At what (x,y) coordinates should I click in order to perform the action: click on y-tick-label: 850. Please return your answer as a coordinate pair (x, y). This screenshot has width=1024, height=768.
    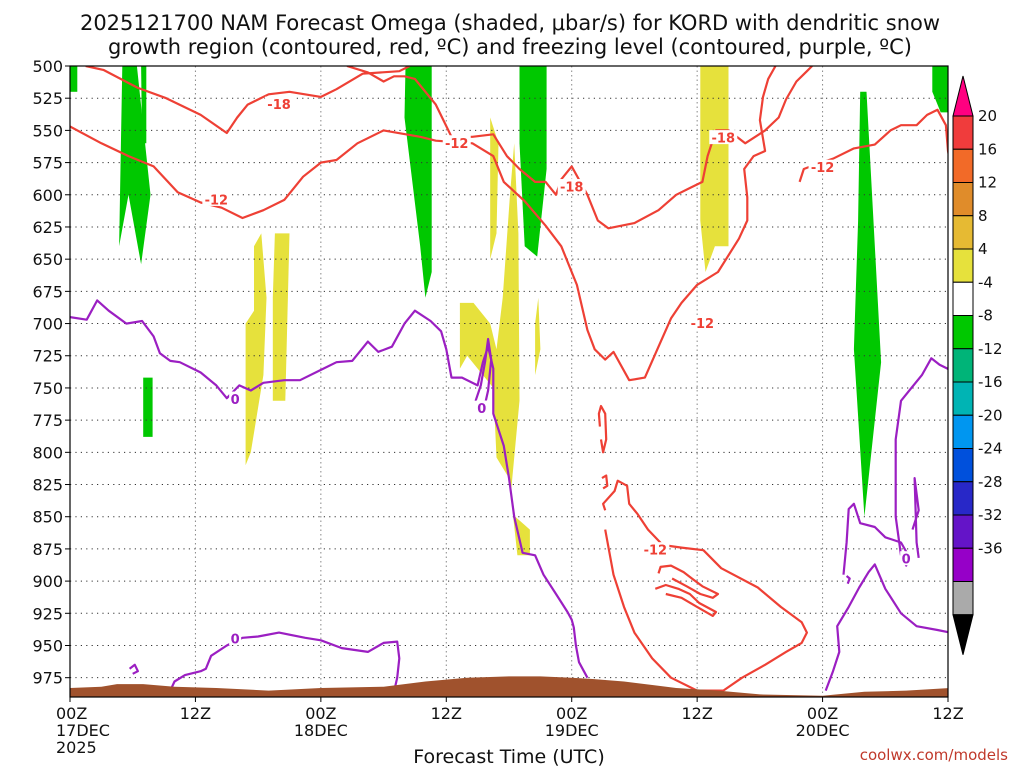
    Looking at the image, I should click on (47, 517).